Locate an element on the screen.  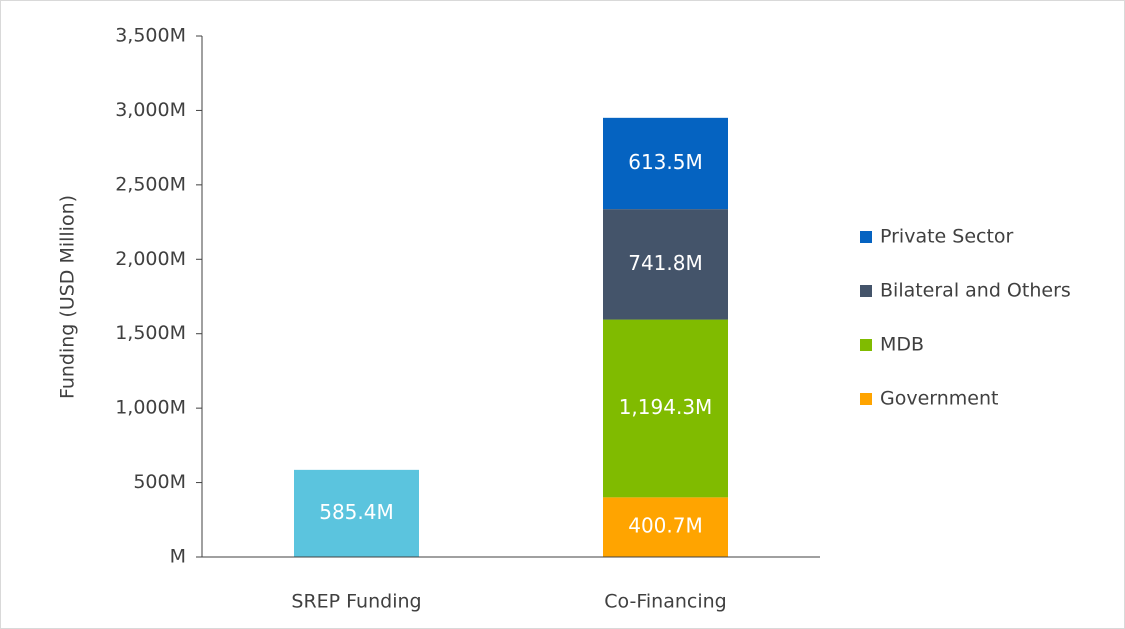
data-label: 741.8M is located at coordinates (665, 263).